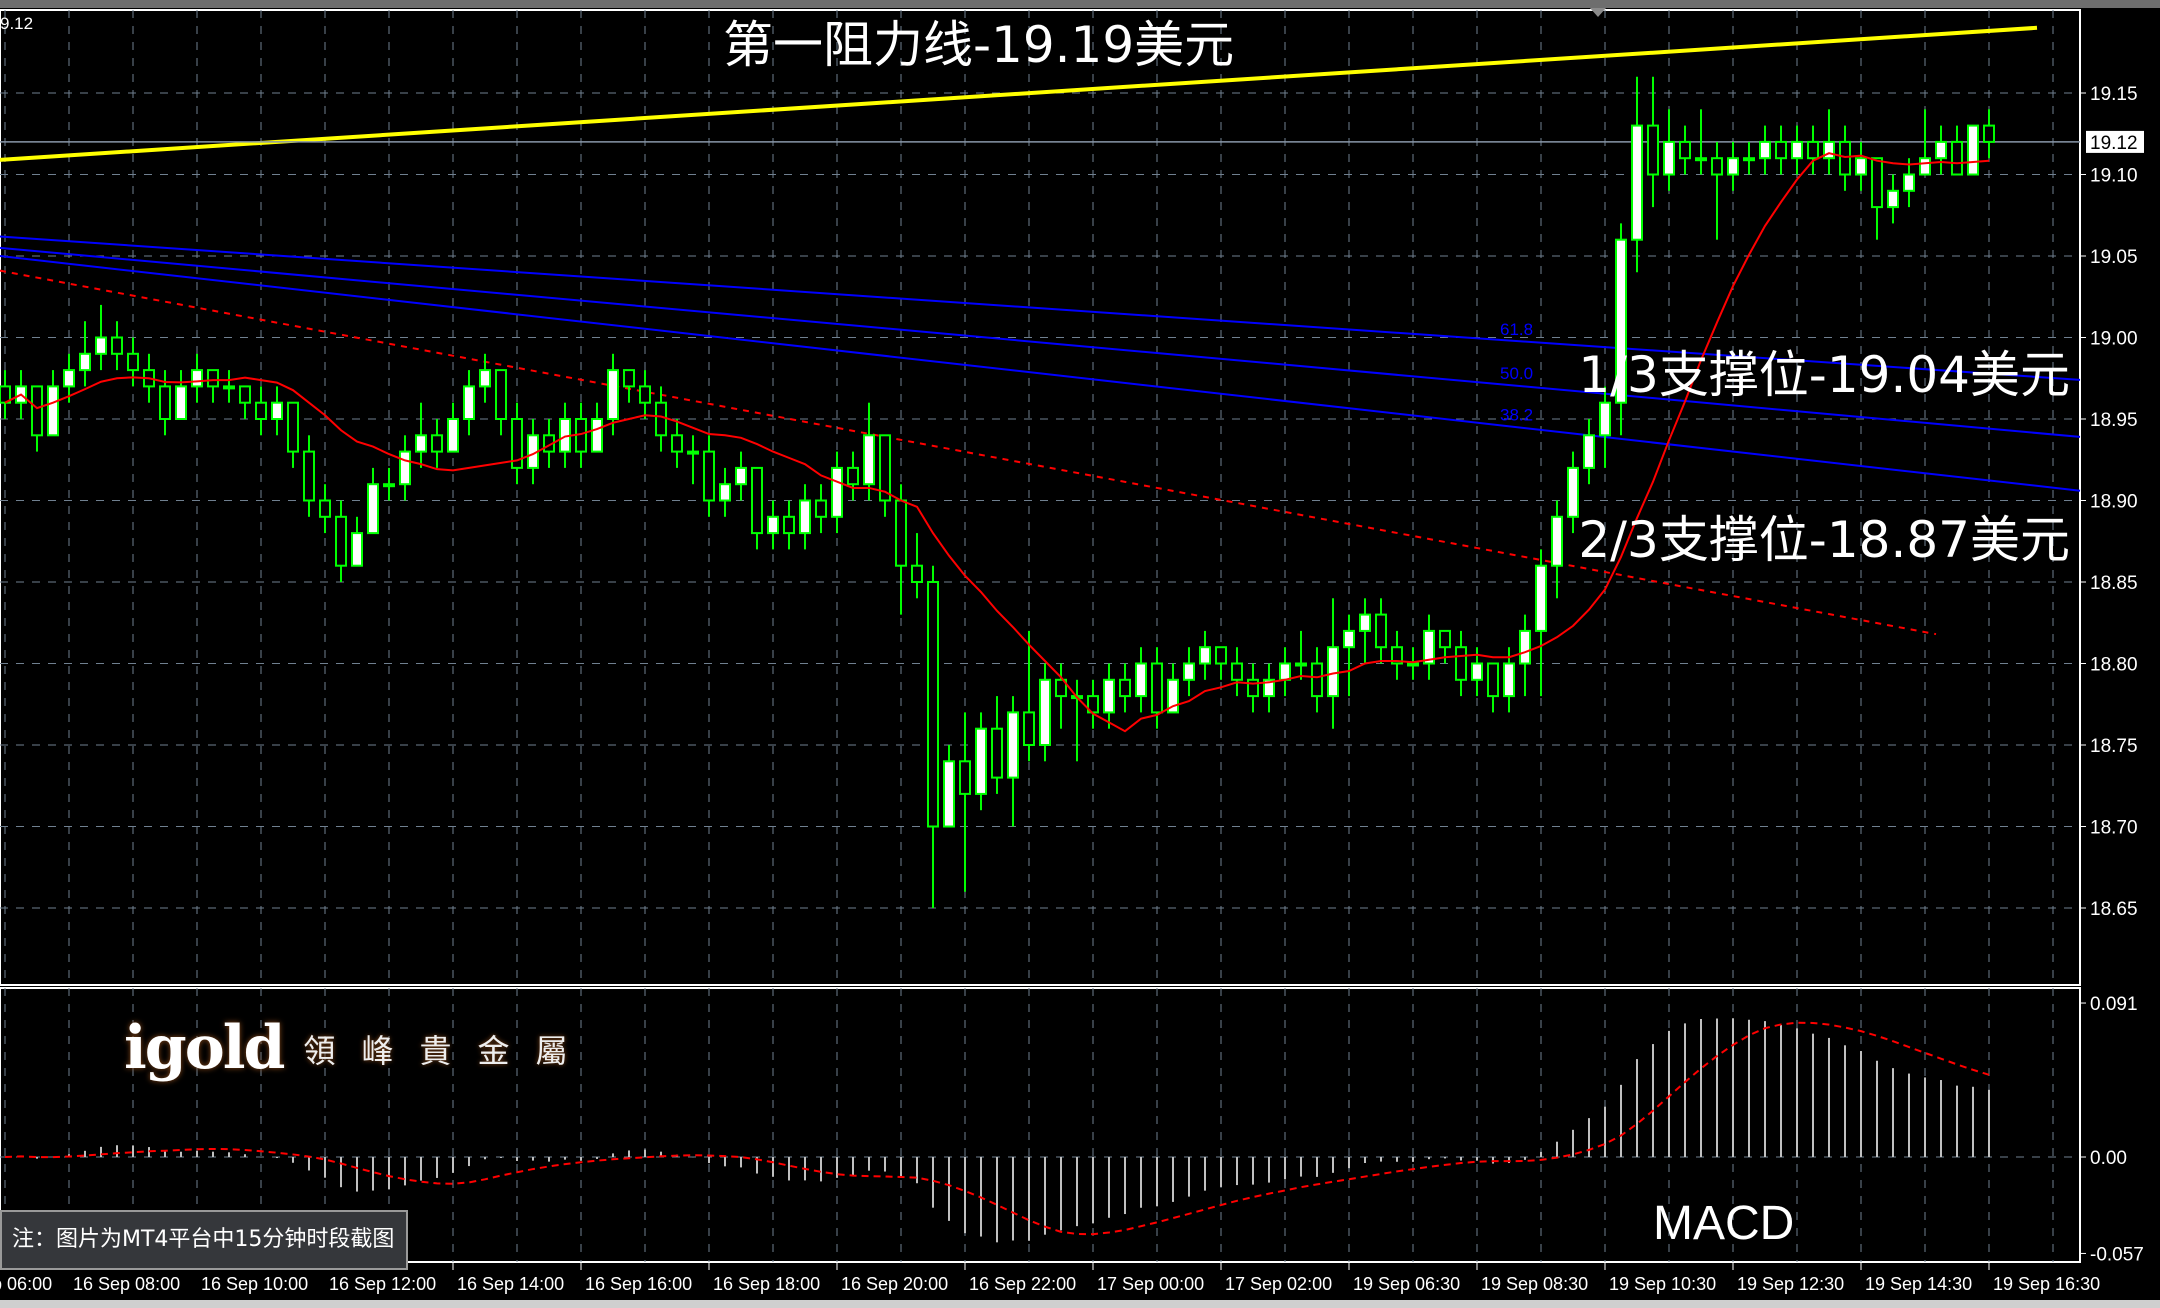  I want to click on fib-label: 50.0, so click(1516, 373).